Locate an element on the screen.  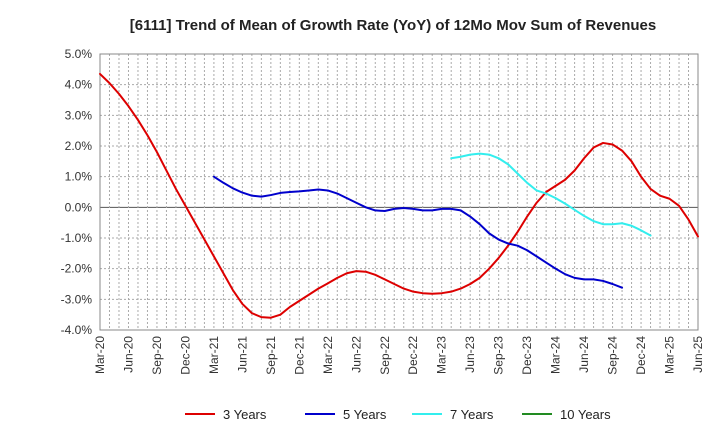
y-tick-label: 1.0% is located at coordinates (79, 177).